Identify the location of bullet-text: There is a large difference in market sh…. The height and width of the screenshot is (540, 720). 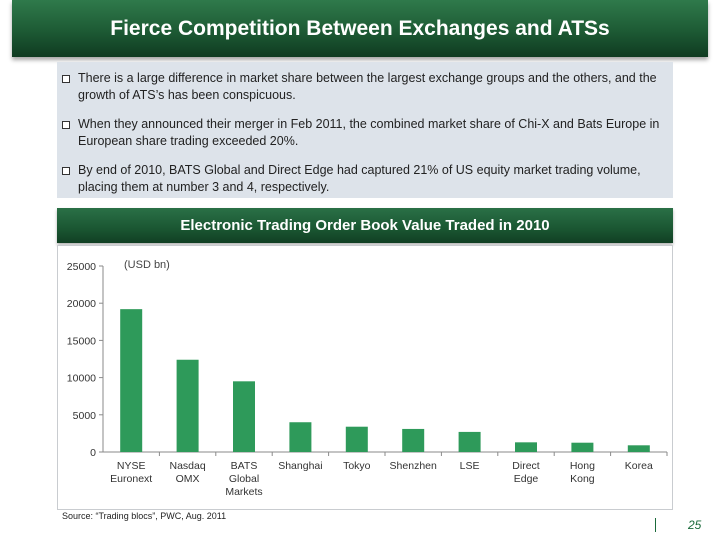
(367, 86).